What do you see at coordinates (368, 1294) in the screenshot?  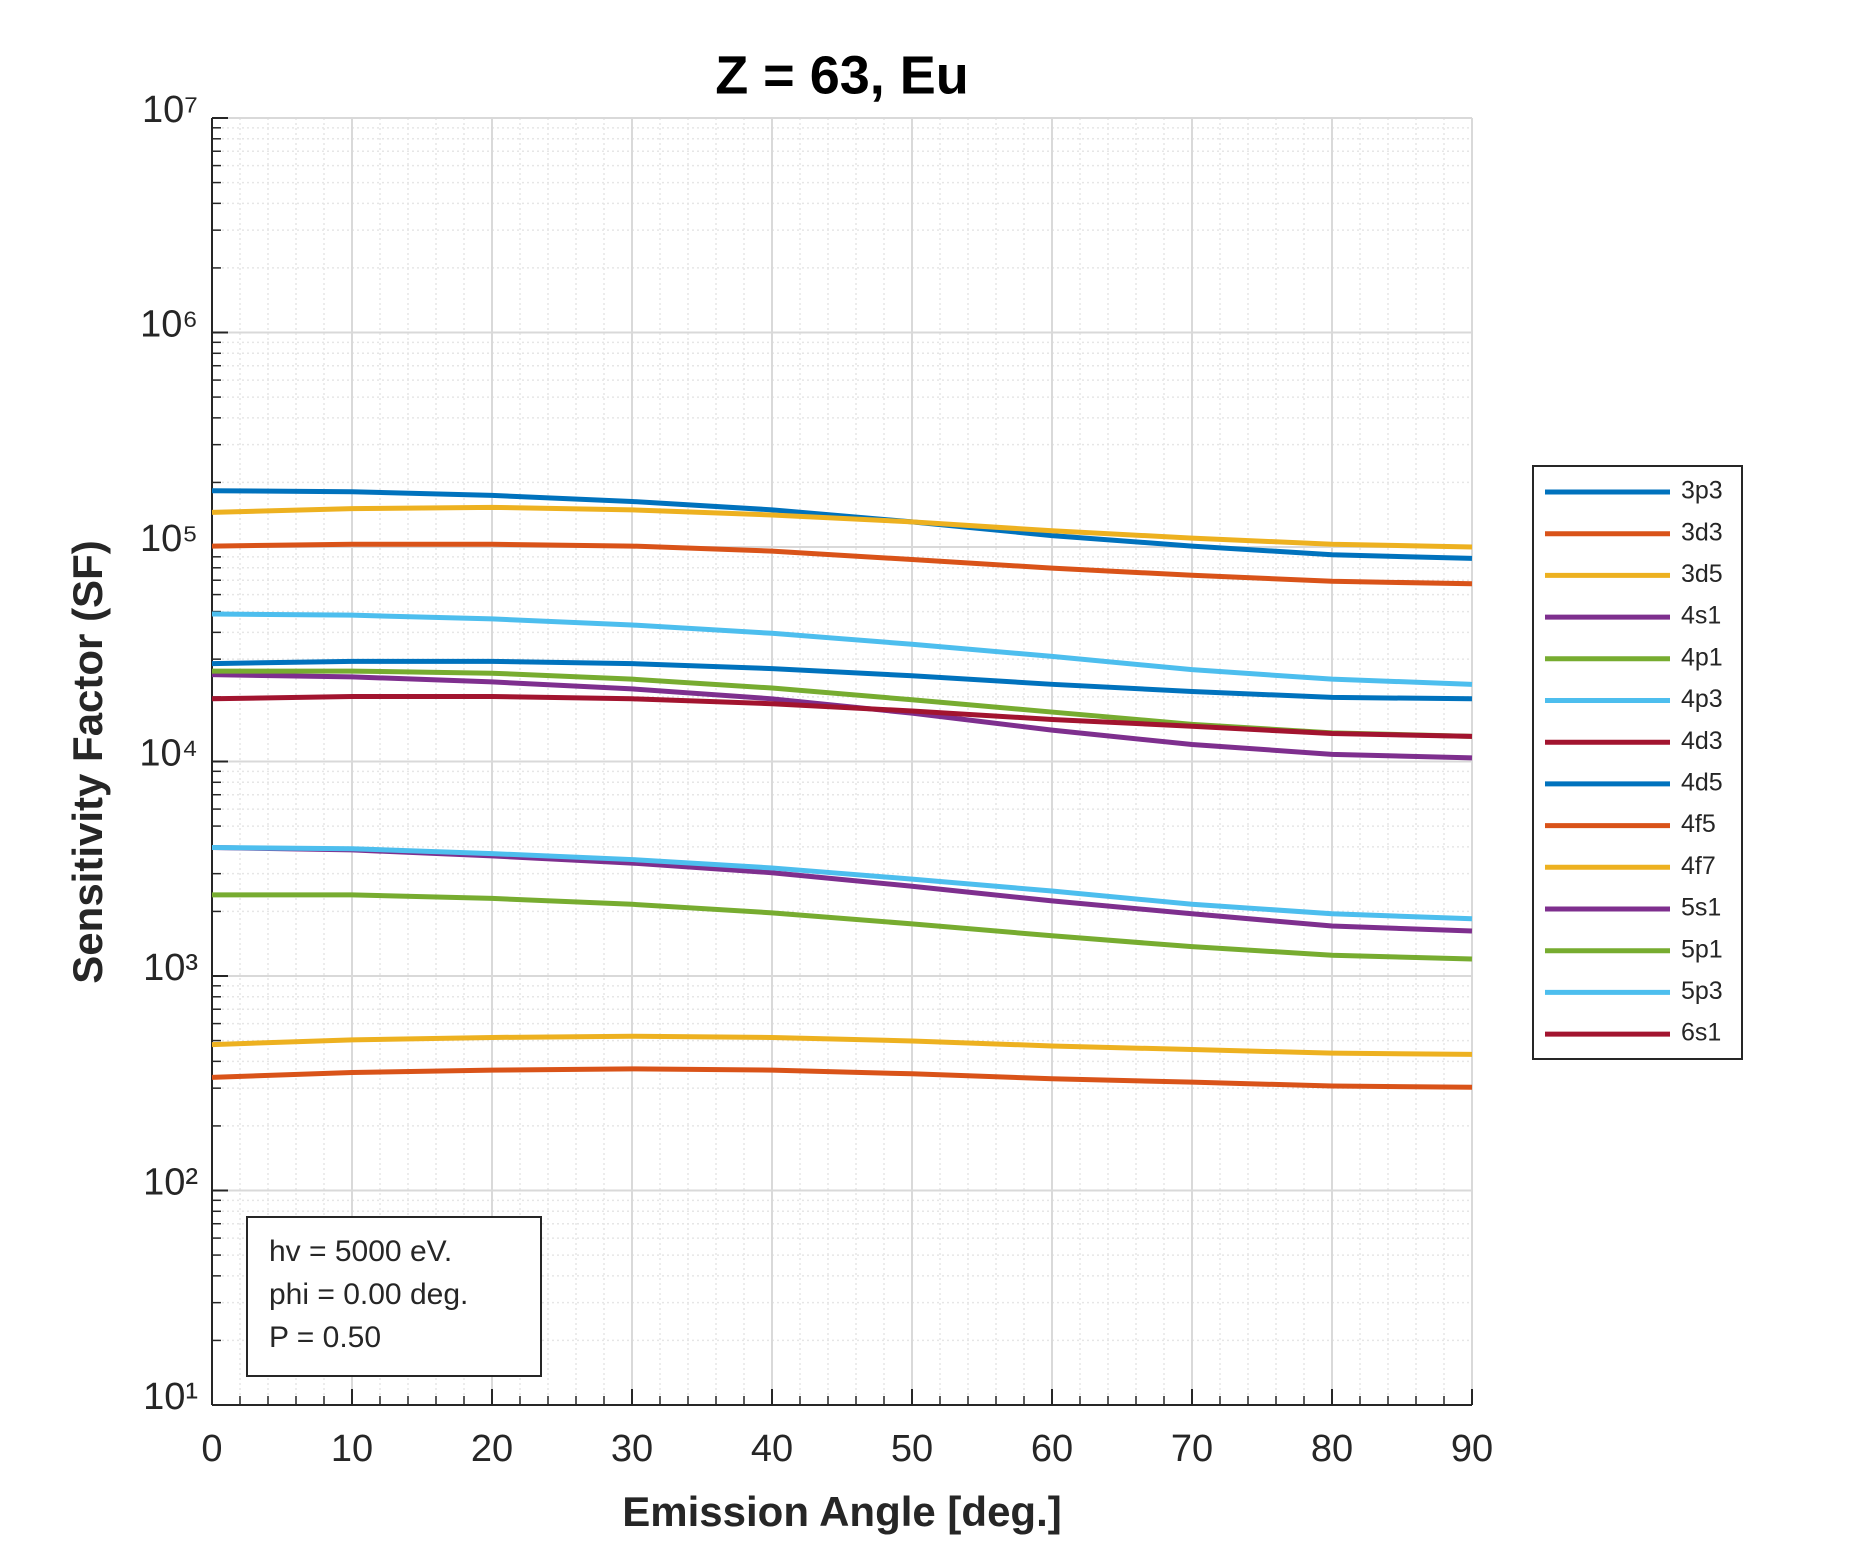 I see `annotation: phi = 0.00 deg.` at bounding box center [368, 1294].